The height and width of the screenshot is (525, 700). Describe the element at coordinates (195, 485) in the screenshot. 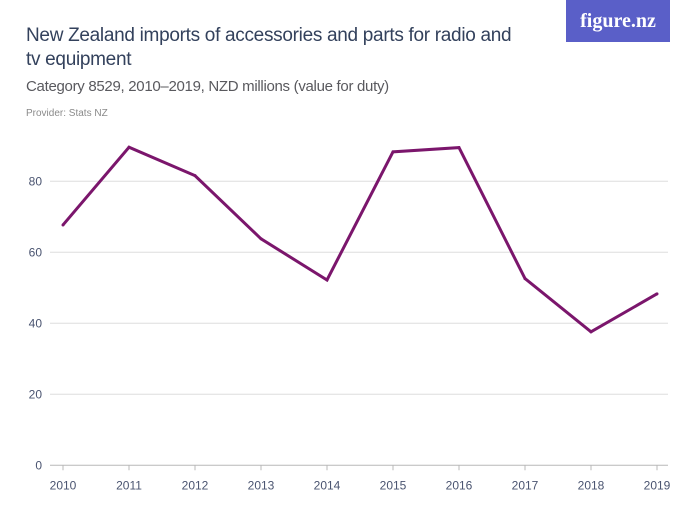

I see `x-tick-label: 2012` at that location.